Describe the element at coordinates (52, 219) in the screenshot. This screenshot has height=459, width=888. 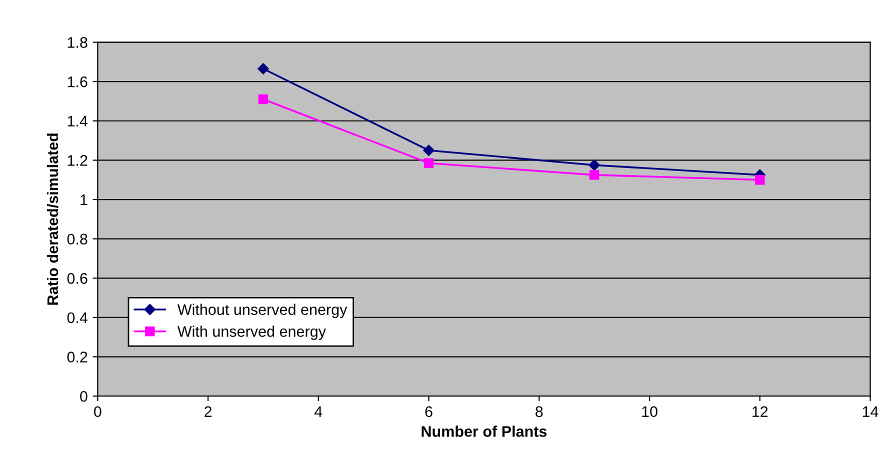
I see `y-axis-title: Ratio derated/simulated` at that location.